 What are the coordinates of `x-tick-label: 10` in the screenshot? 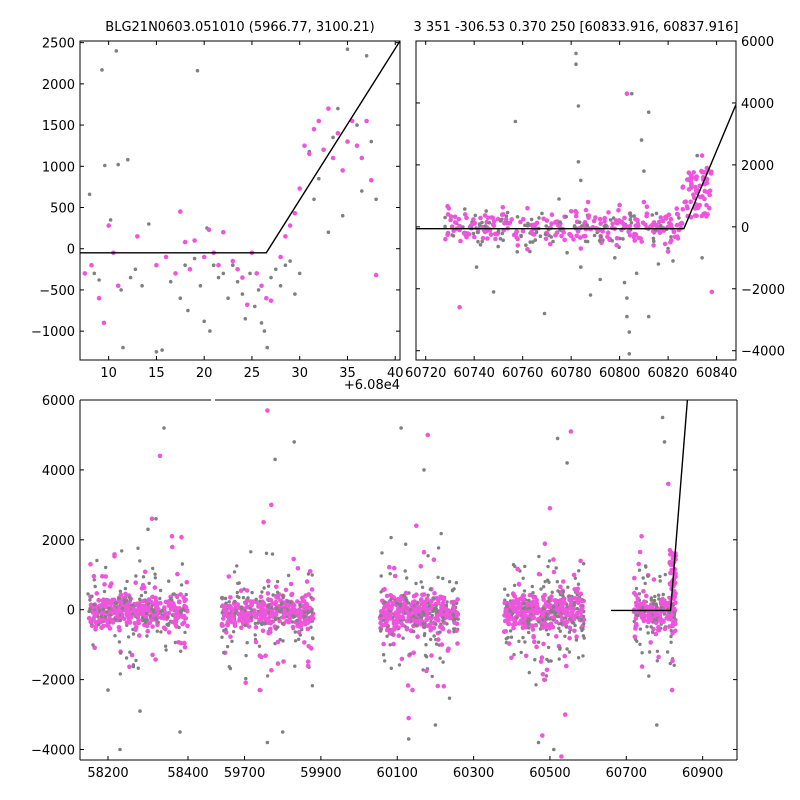 It's located at (108, 373).